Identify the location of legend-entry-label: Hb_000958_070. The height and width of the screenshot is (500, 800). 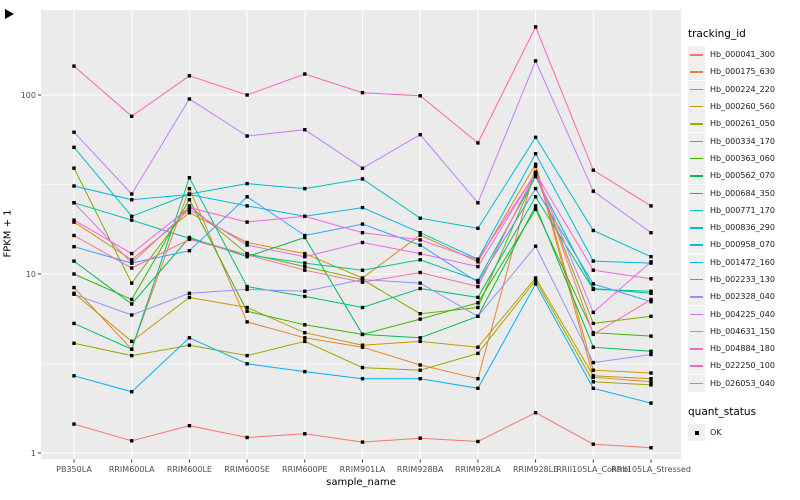
(742, 245).